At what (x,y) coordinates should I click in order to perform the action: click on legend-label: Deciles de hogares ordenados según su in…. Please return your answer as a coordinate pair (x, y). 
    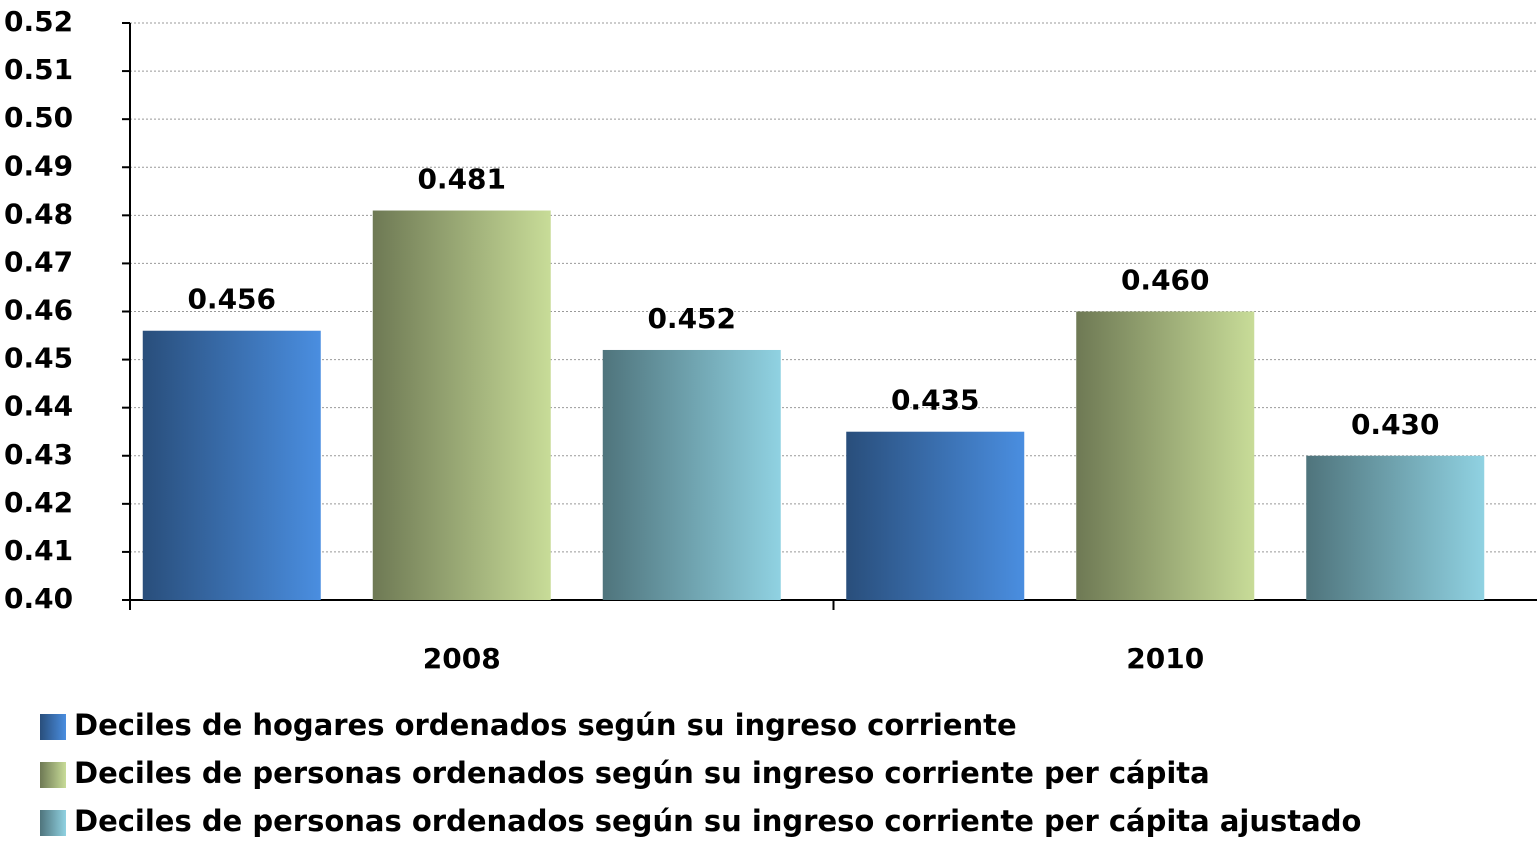
    Looking at the image, I should click on (545, 725).